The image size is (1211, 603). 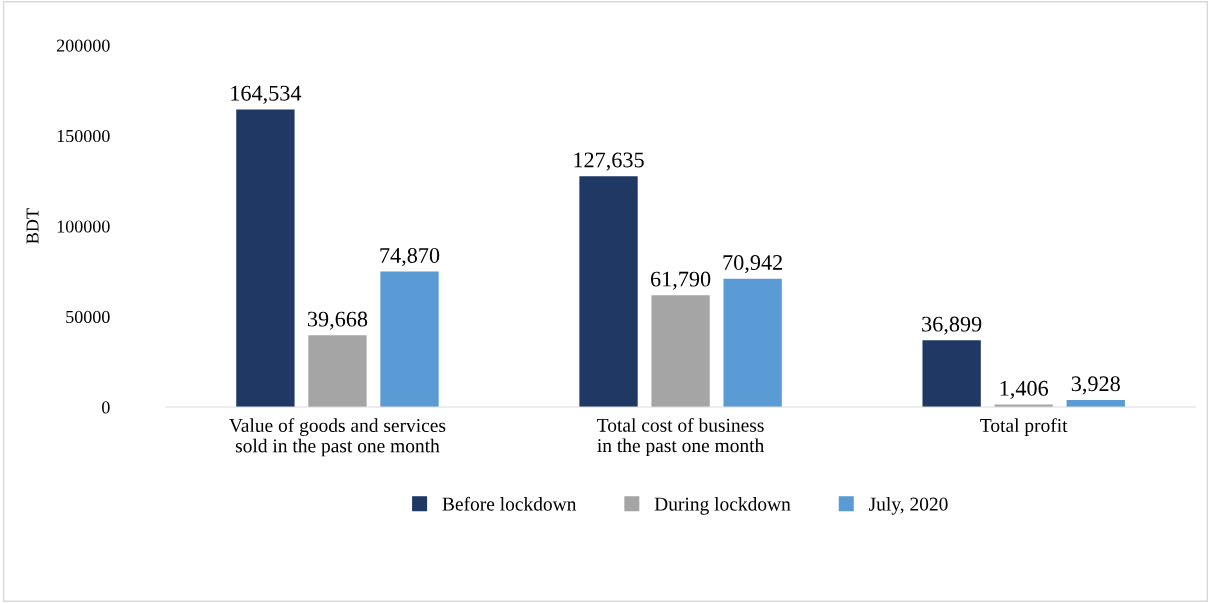 I want to click on y-tick-label: 200000, so click(x=83, y=45).